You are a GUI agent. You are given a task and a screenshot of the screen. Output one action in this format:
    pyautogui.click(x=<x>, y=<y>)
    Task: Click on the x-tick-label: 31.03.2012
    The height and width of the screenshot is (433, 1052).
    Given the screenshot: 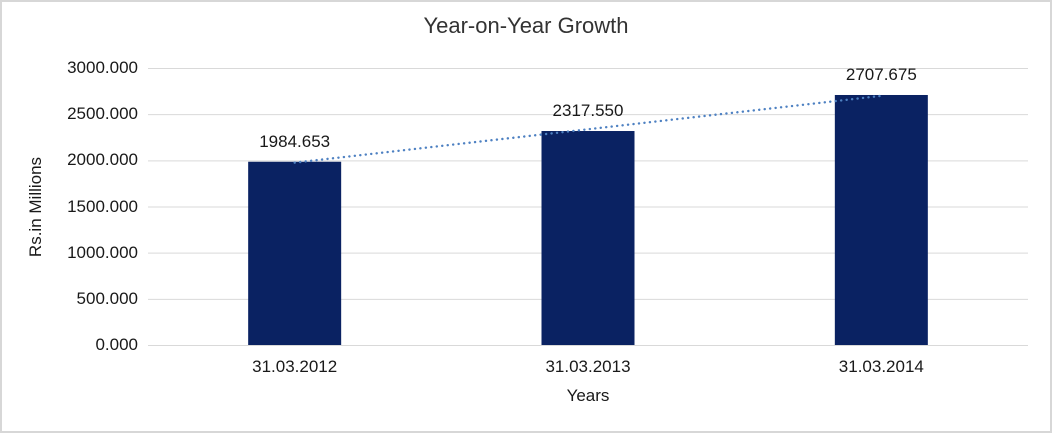 What is the action you would take?
    pyautogui.click(x=295, y=366)
    